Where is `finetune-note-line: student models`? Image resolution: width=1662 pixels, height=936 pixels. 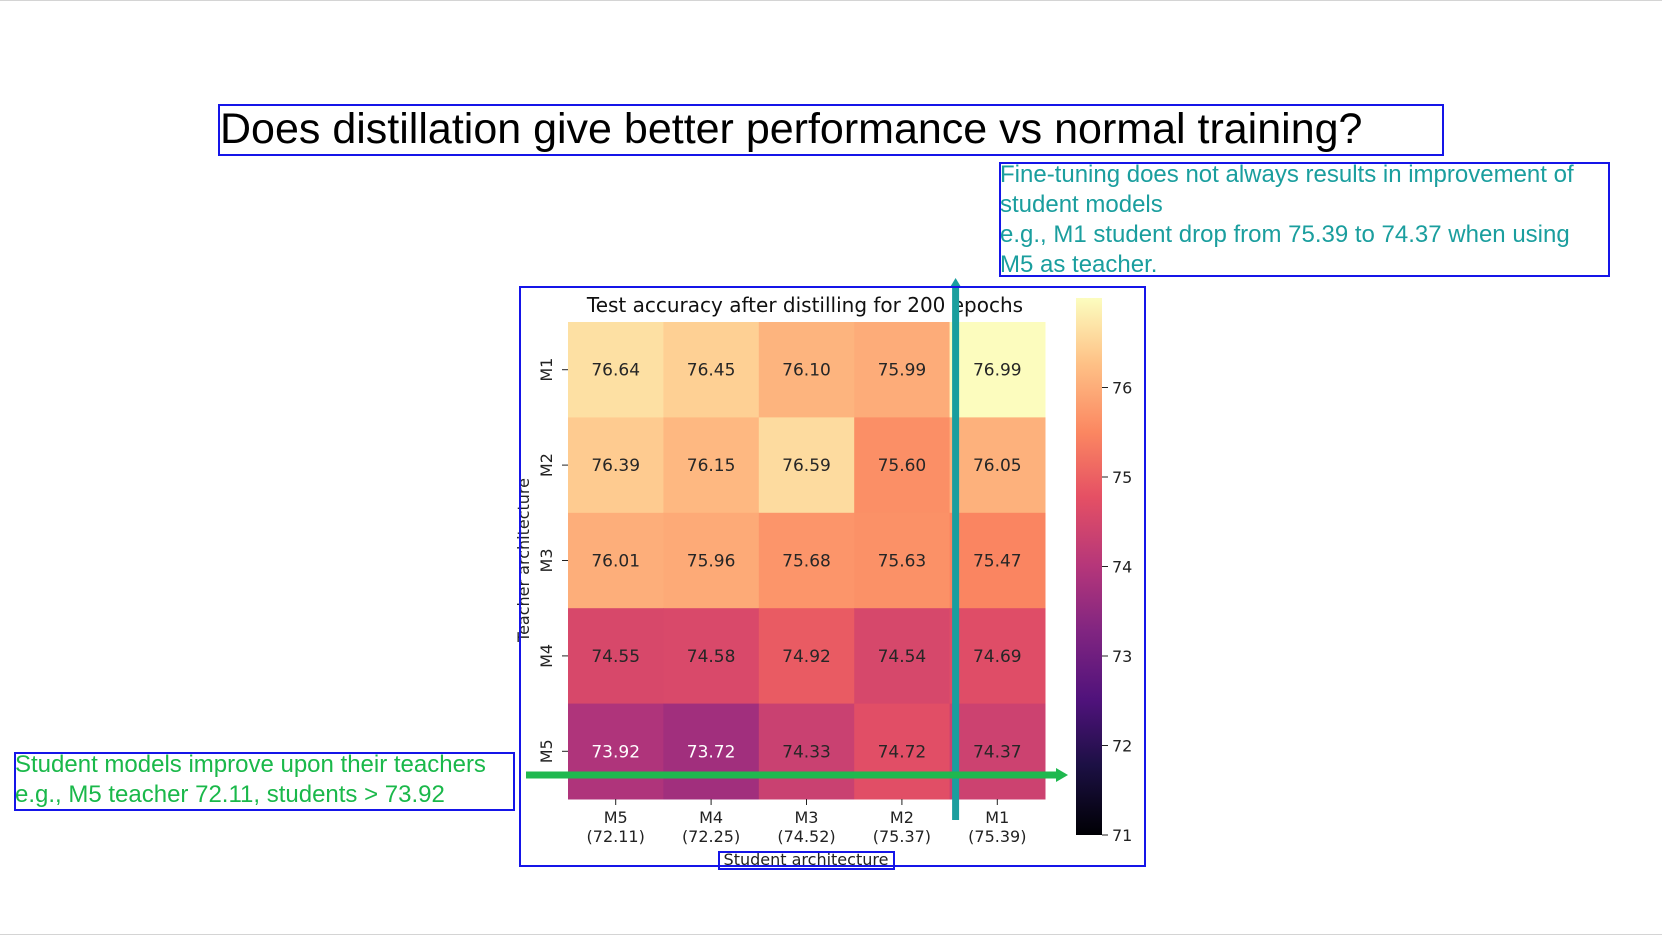
finetune-note-line: student models is located at coordinates (1081, 204).